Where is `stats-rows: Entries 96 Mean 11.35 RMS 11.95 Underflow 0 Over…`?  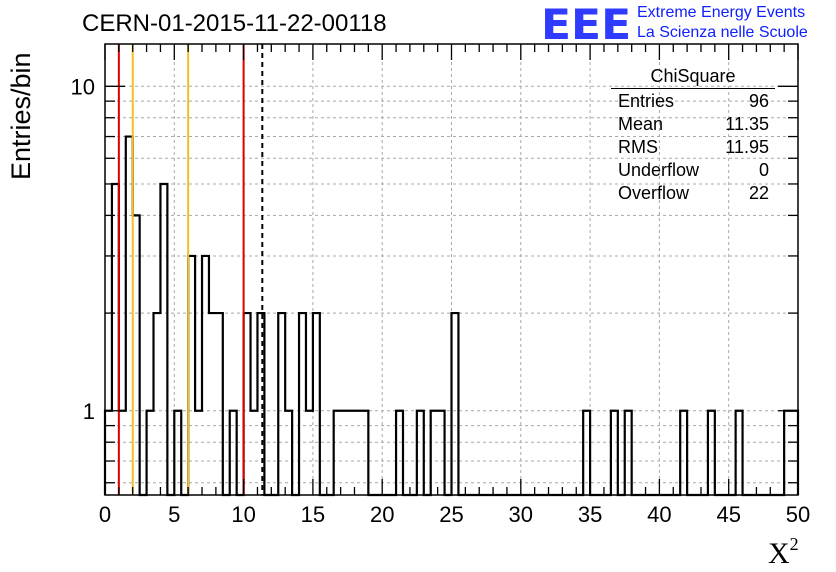
stats-rows: Entries 96 Mean 11.35 RMS 11.95 Underflow 0 Over… is located at coordinates (693, 147).